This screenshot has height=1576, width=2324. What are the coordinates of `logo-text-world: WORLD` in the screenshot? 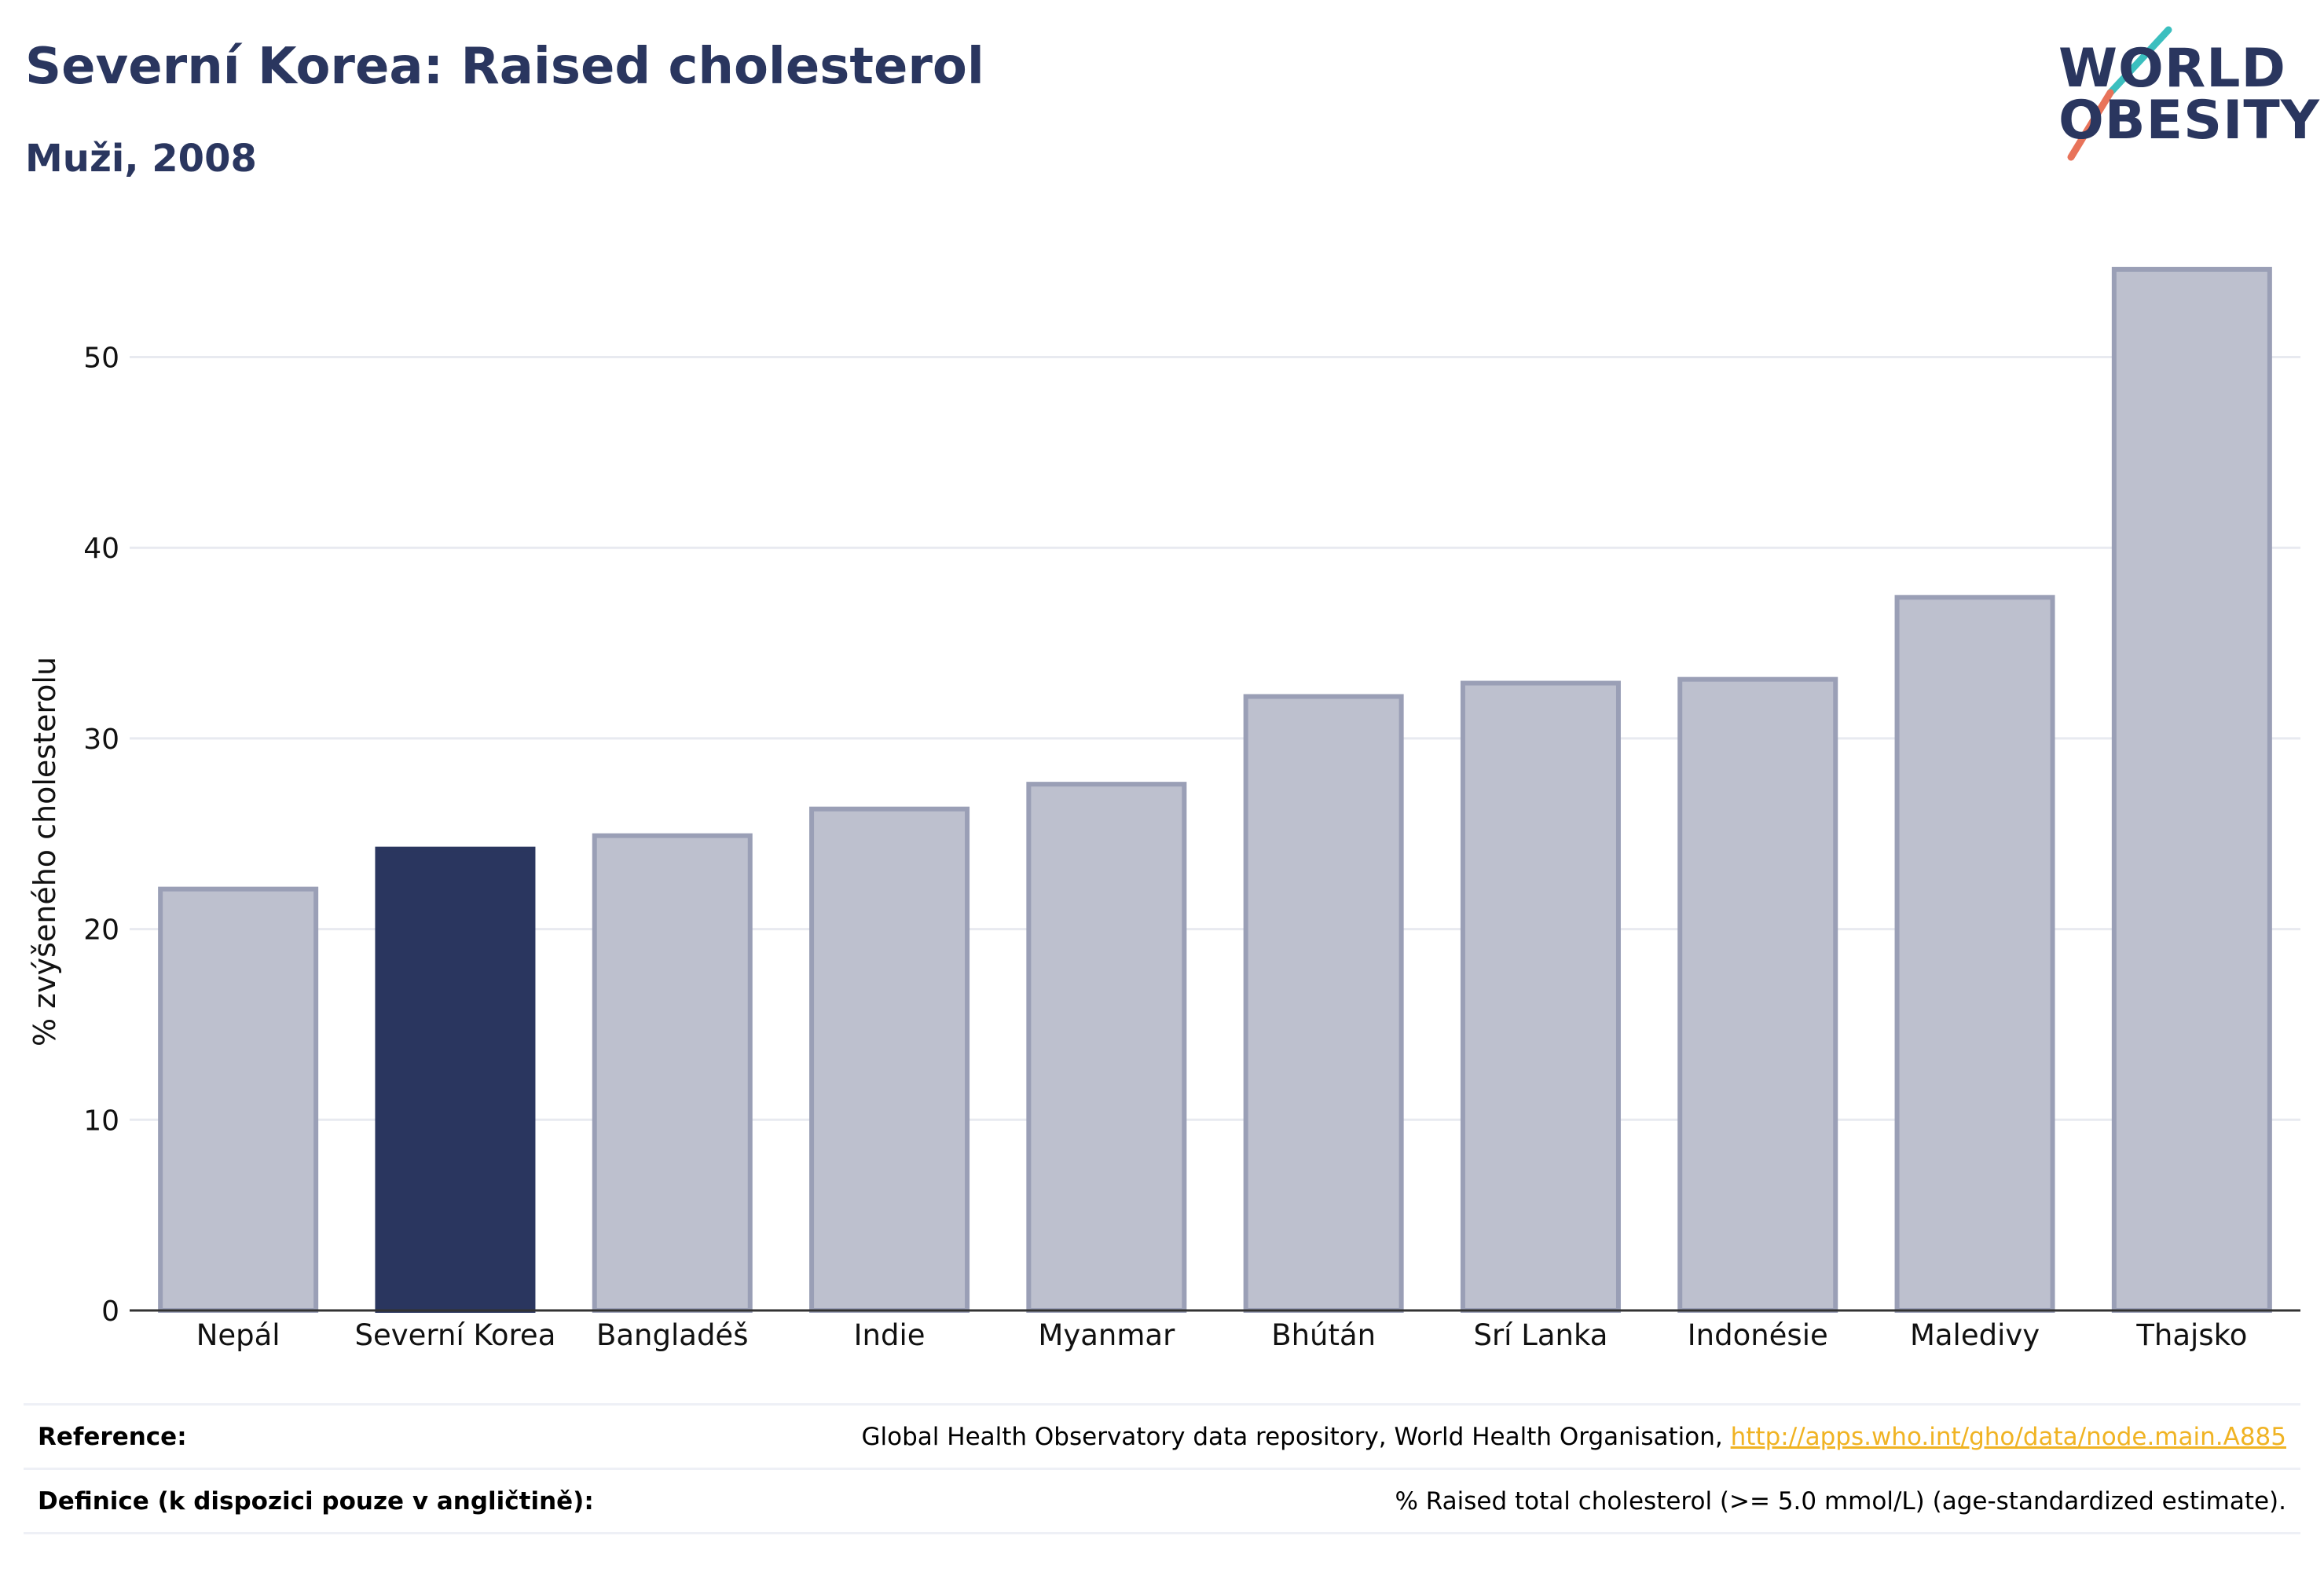 It's located at (2172, 69).